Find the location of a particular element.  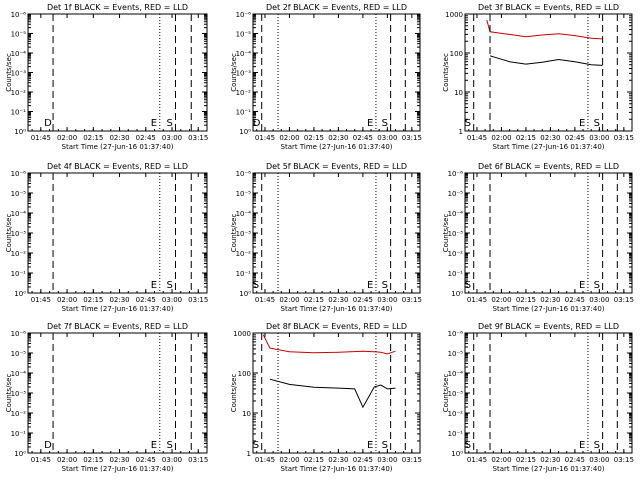

panel-title: Det 4f BLACK = Events, RED = LLD is located at coordinates (117, 166).